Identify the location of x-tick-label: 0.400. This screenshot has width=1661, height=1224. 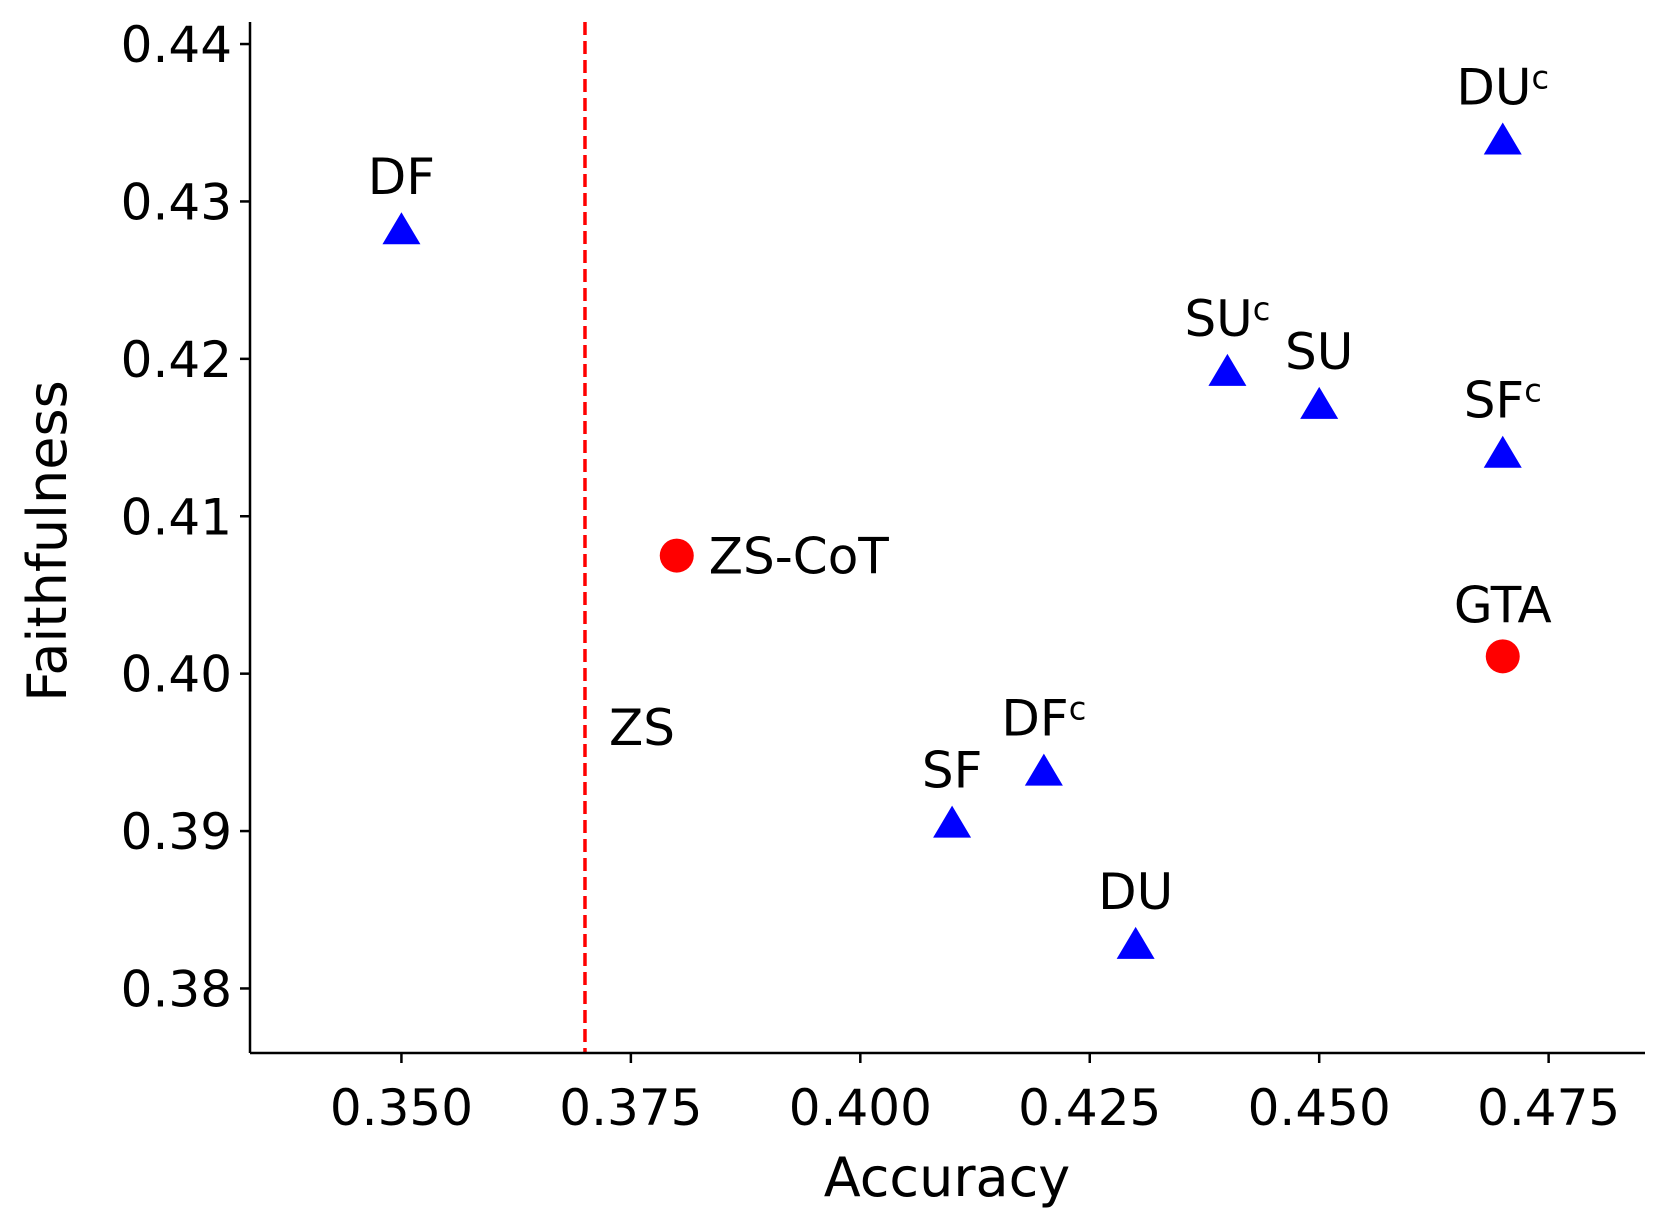
(860, 1108).